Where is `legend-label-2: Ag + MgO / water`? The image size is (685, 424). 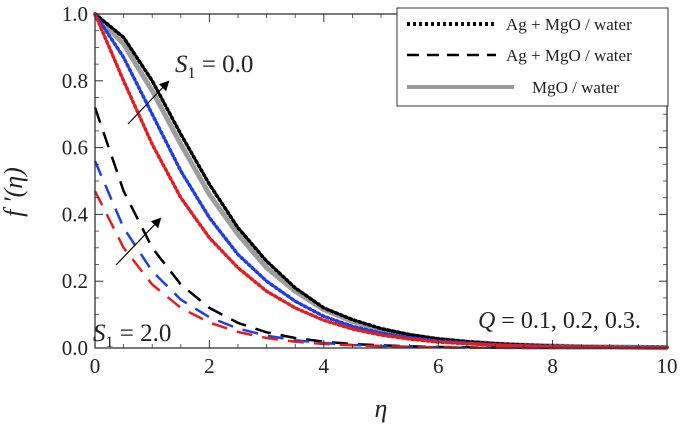 legend-label-2: Ag + MgO / water is located at coordinates (569, 55).